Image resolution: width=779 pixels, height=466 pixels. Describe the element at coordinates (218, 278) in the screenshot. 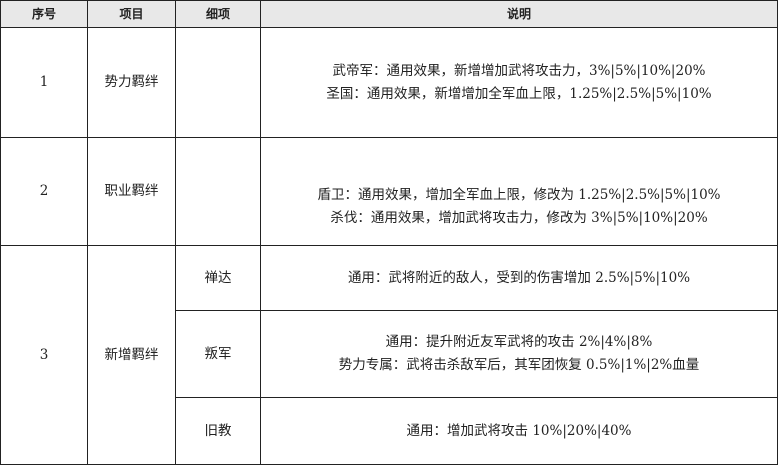

I see `row-sub: 禅达` at that location.